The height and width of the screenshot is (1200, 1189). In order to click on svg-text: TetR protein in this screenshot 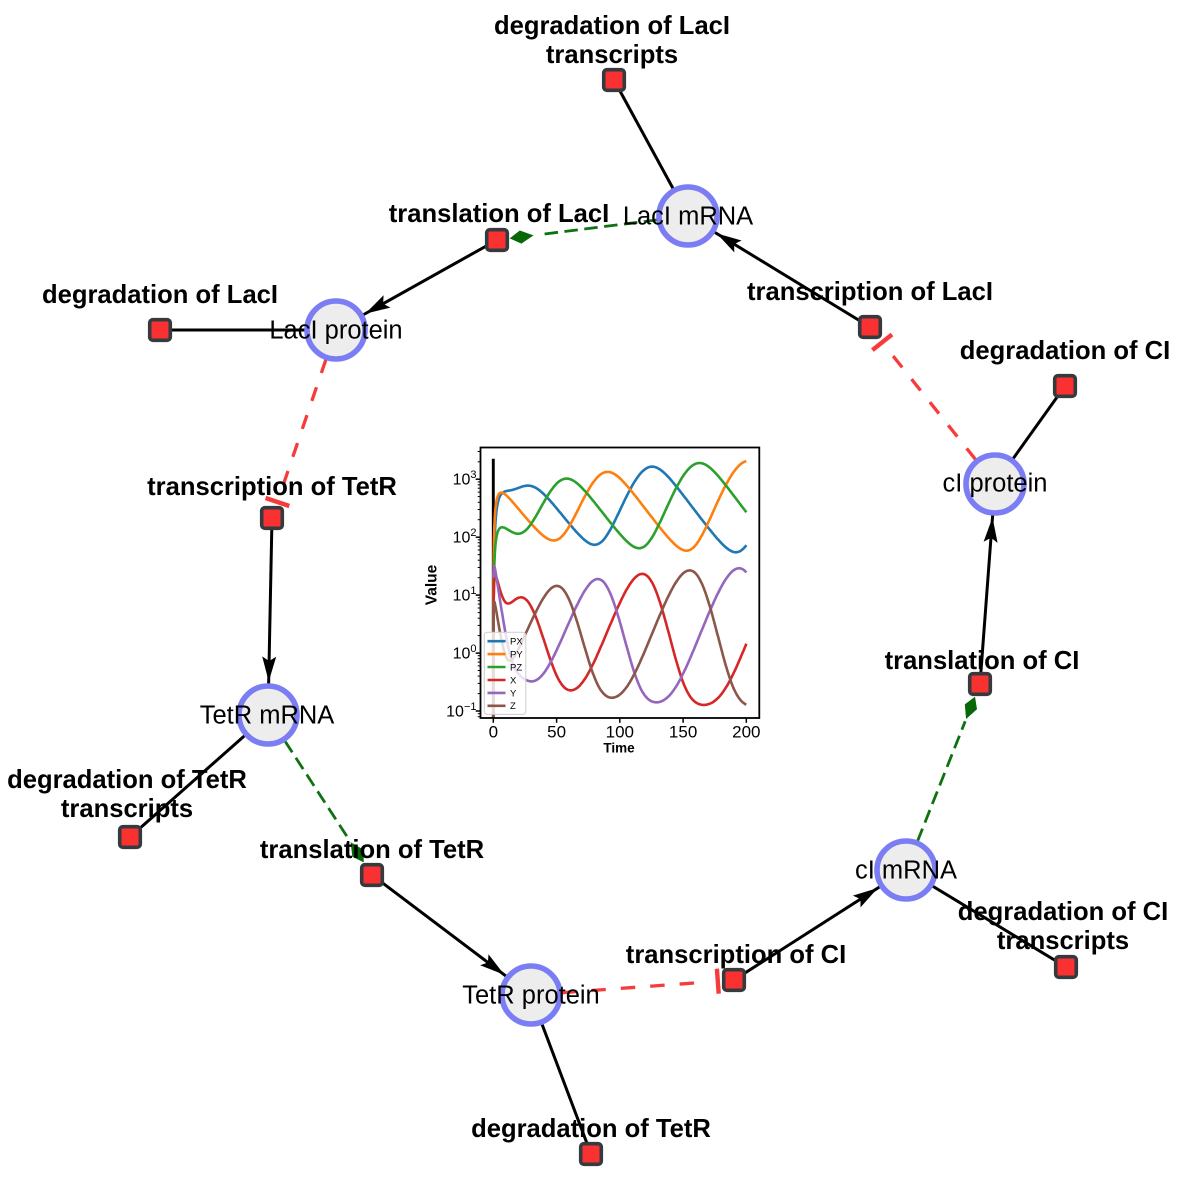, I will do `click(531, 996)`.